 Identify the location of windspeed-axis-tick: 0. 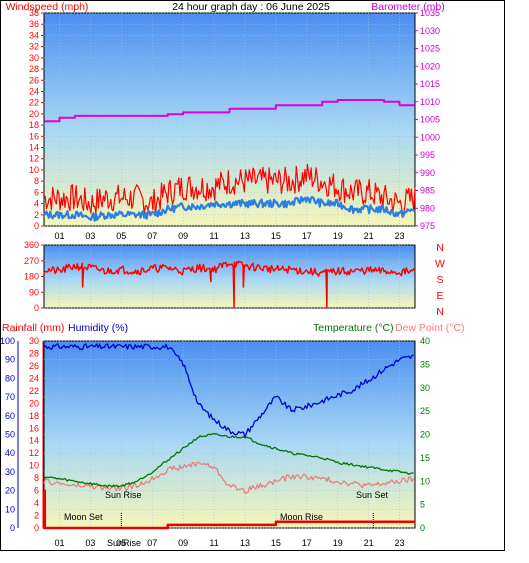
(36, 226).